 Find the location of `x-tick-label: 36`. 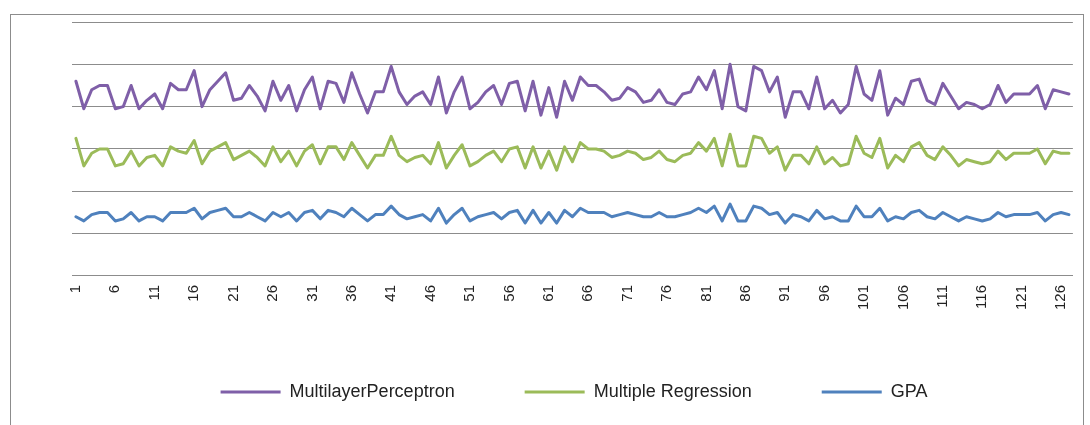

x-tick-label: 36 is located at coordinates (350, 293).